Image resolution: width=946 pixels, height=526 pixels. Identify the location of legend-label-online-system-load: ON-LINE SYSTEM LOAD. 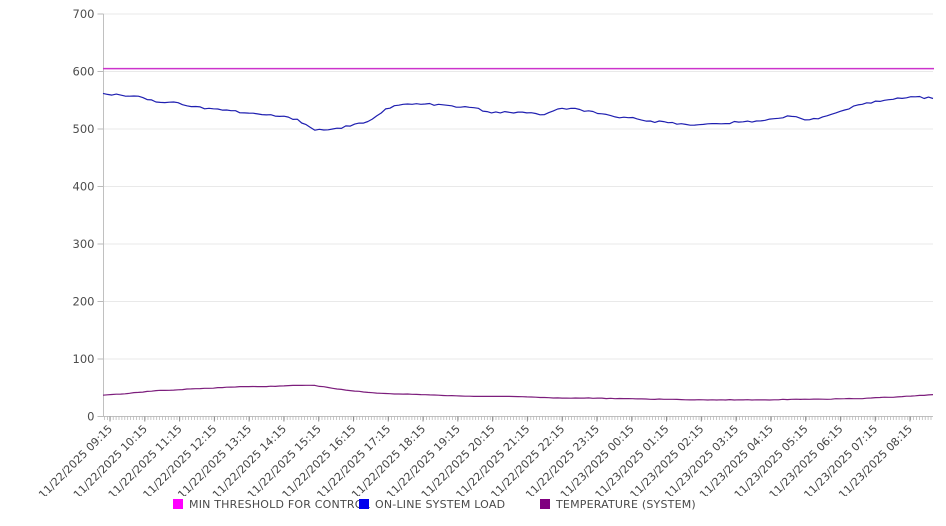
(440, 504).